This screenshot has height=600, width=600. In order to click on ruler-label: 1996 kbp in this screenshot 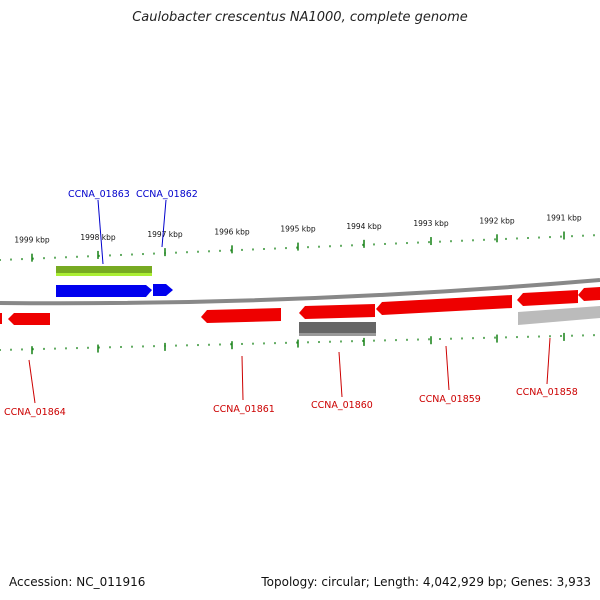, I will do `click(232, 231)`.